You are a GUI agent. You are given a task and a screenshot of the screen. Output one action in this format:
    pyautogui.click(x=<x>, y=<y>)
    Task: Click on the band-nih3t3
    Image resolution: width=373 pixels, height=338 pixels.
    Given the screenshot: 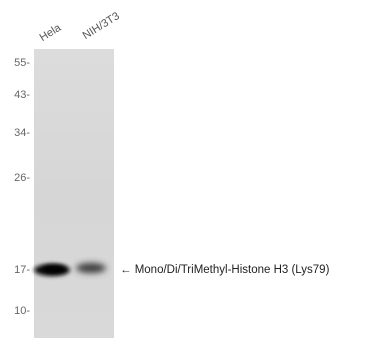 What is the action you would take?
    pyautogui.click(x=91, y=268)
    